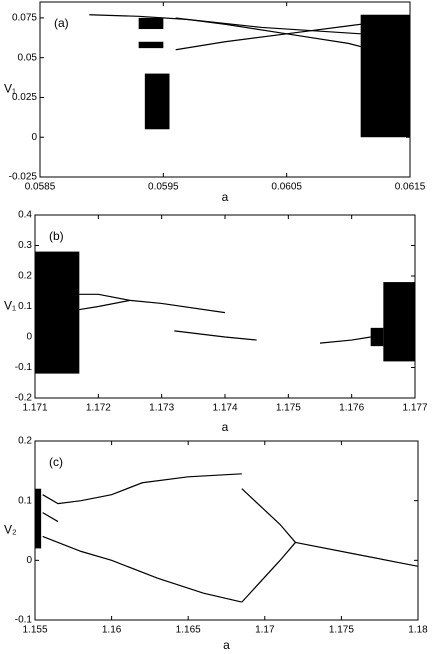  I want to click on x-tick-label: 1.174, so click(224, 408).